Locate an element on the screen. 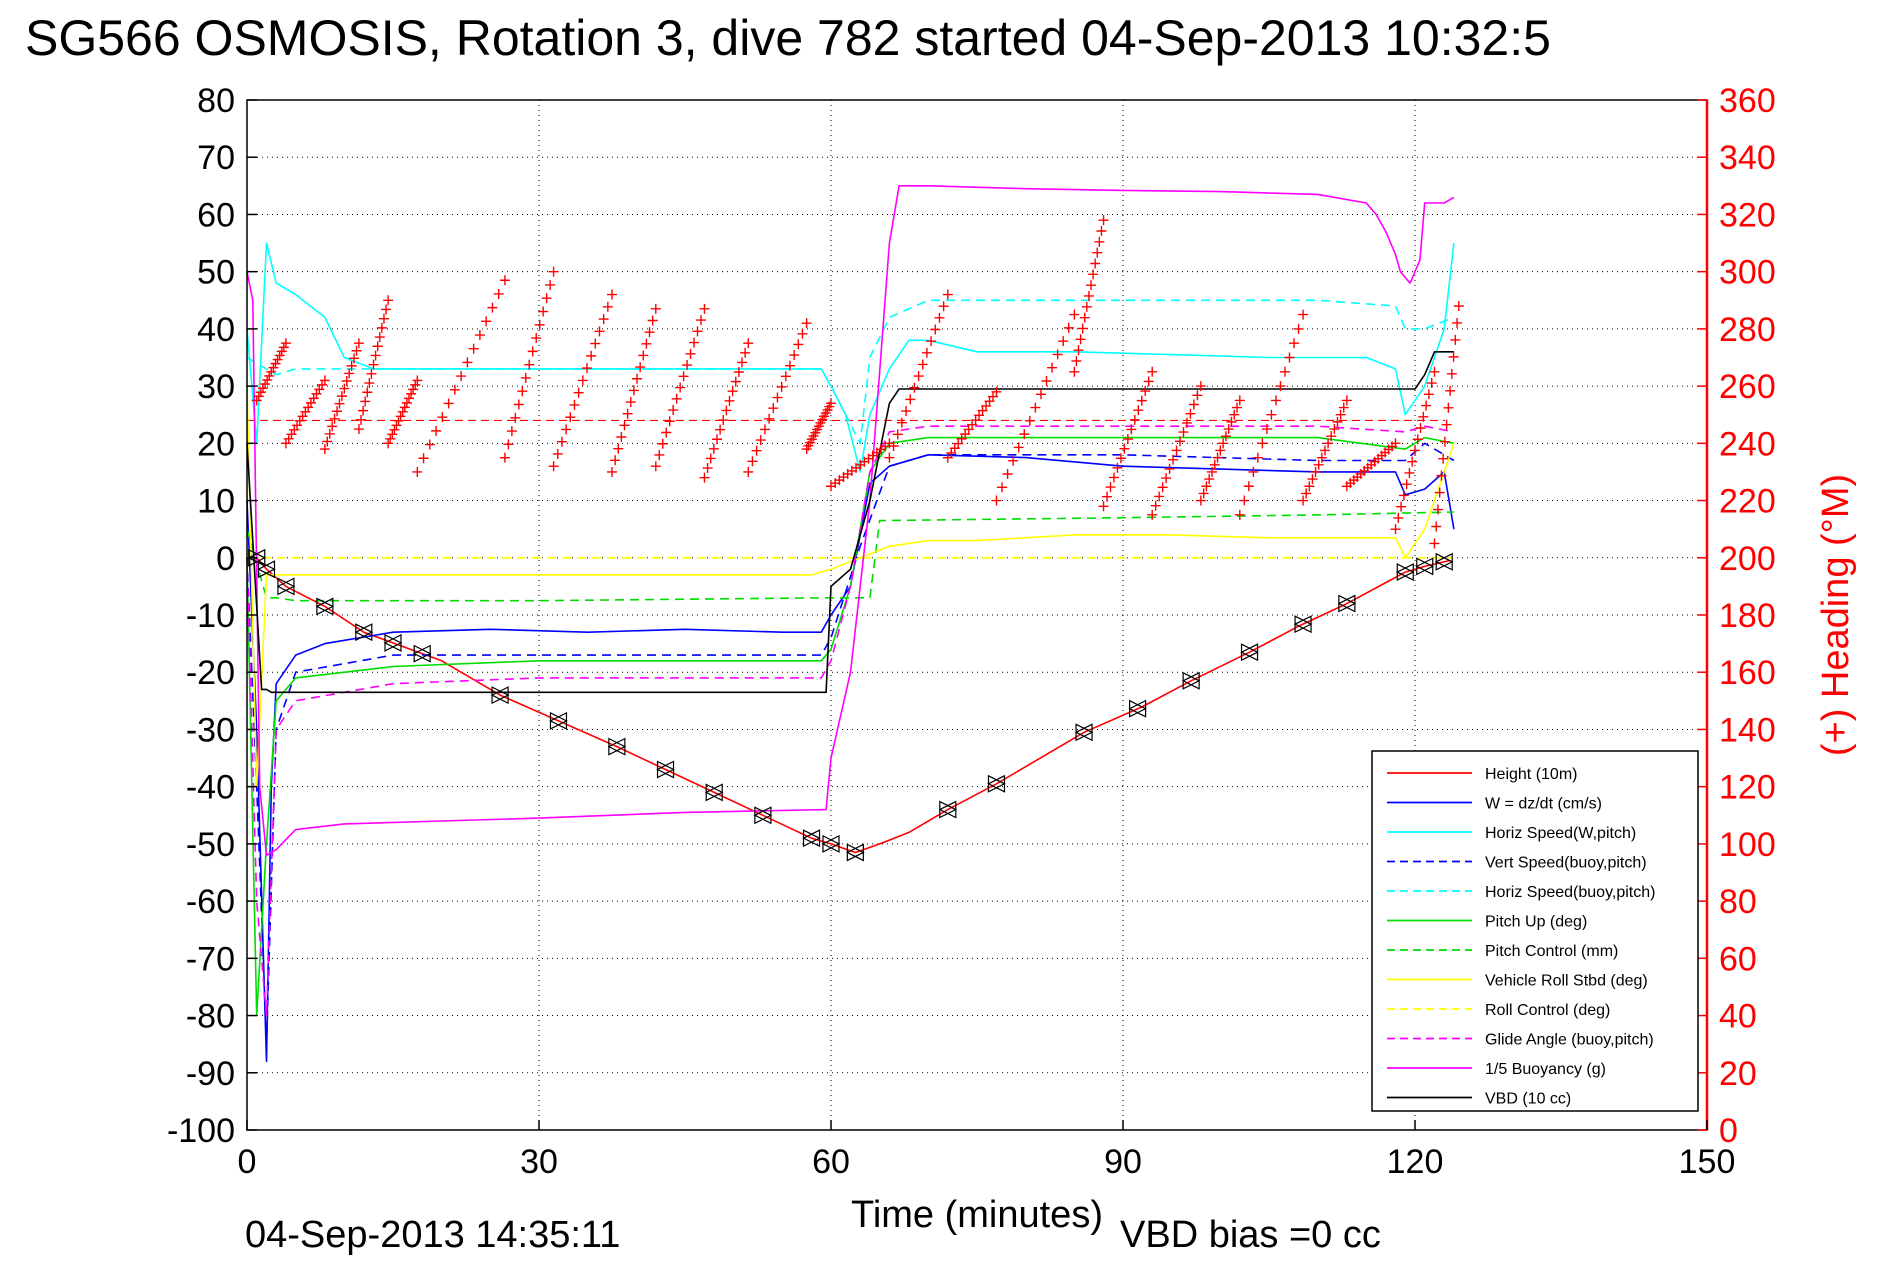 Image resolution: width=1891 pixels, height=1262 pixels. footer-vbd-bias: VBD bias =0 cc is located at coordinates (1250, 1235).